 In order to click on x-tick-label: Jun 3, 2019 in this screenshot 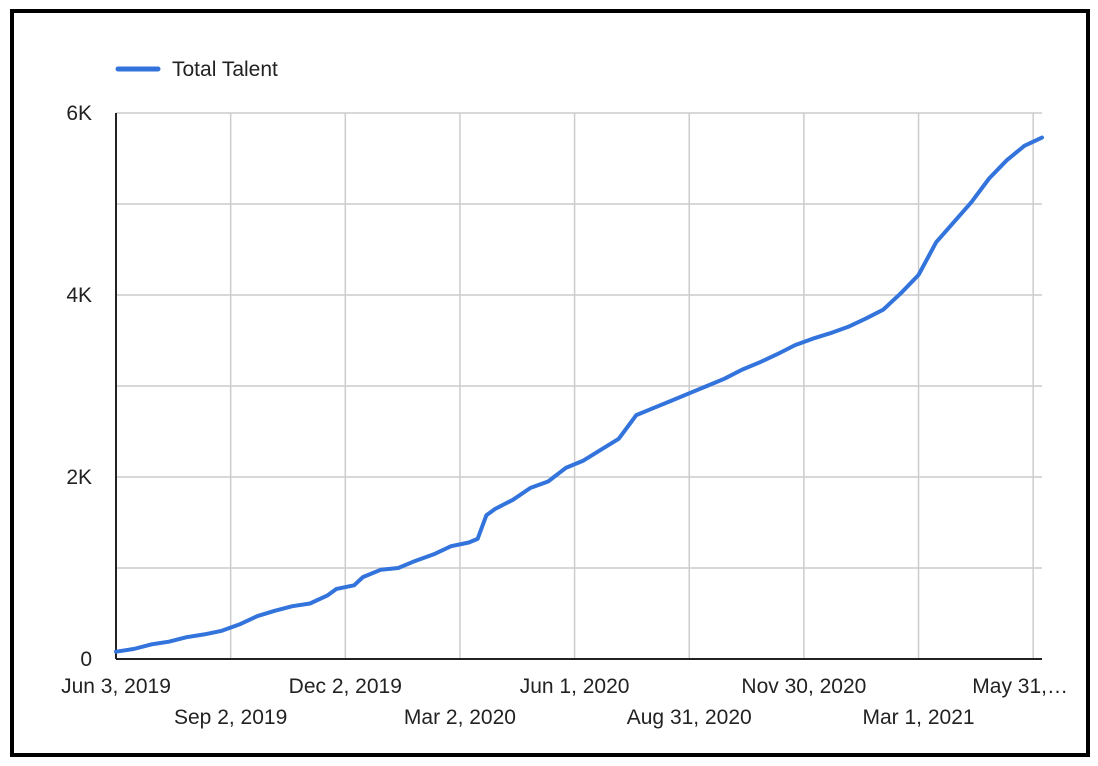, I will do `click(116, 686)`.